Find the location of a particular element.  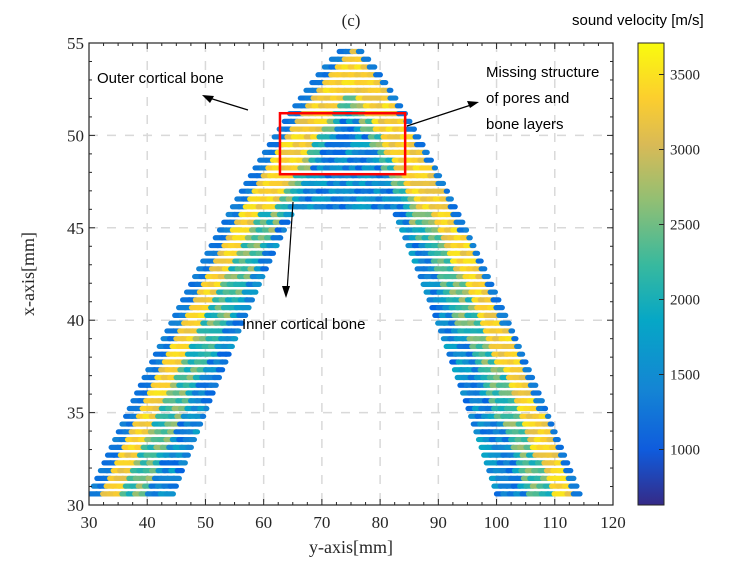

x-tick-label: 80 is located at coordinates (380, 522).